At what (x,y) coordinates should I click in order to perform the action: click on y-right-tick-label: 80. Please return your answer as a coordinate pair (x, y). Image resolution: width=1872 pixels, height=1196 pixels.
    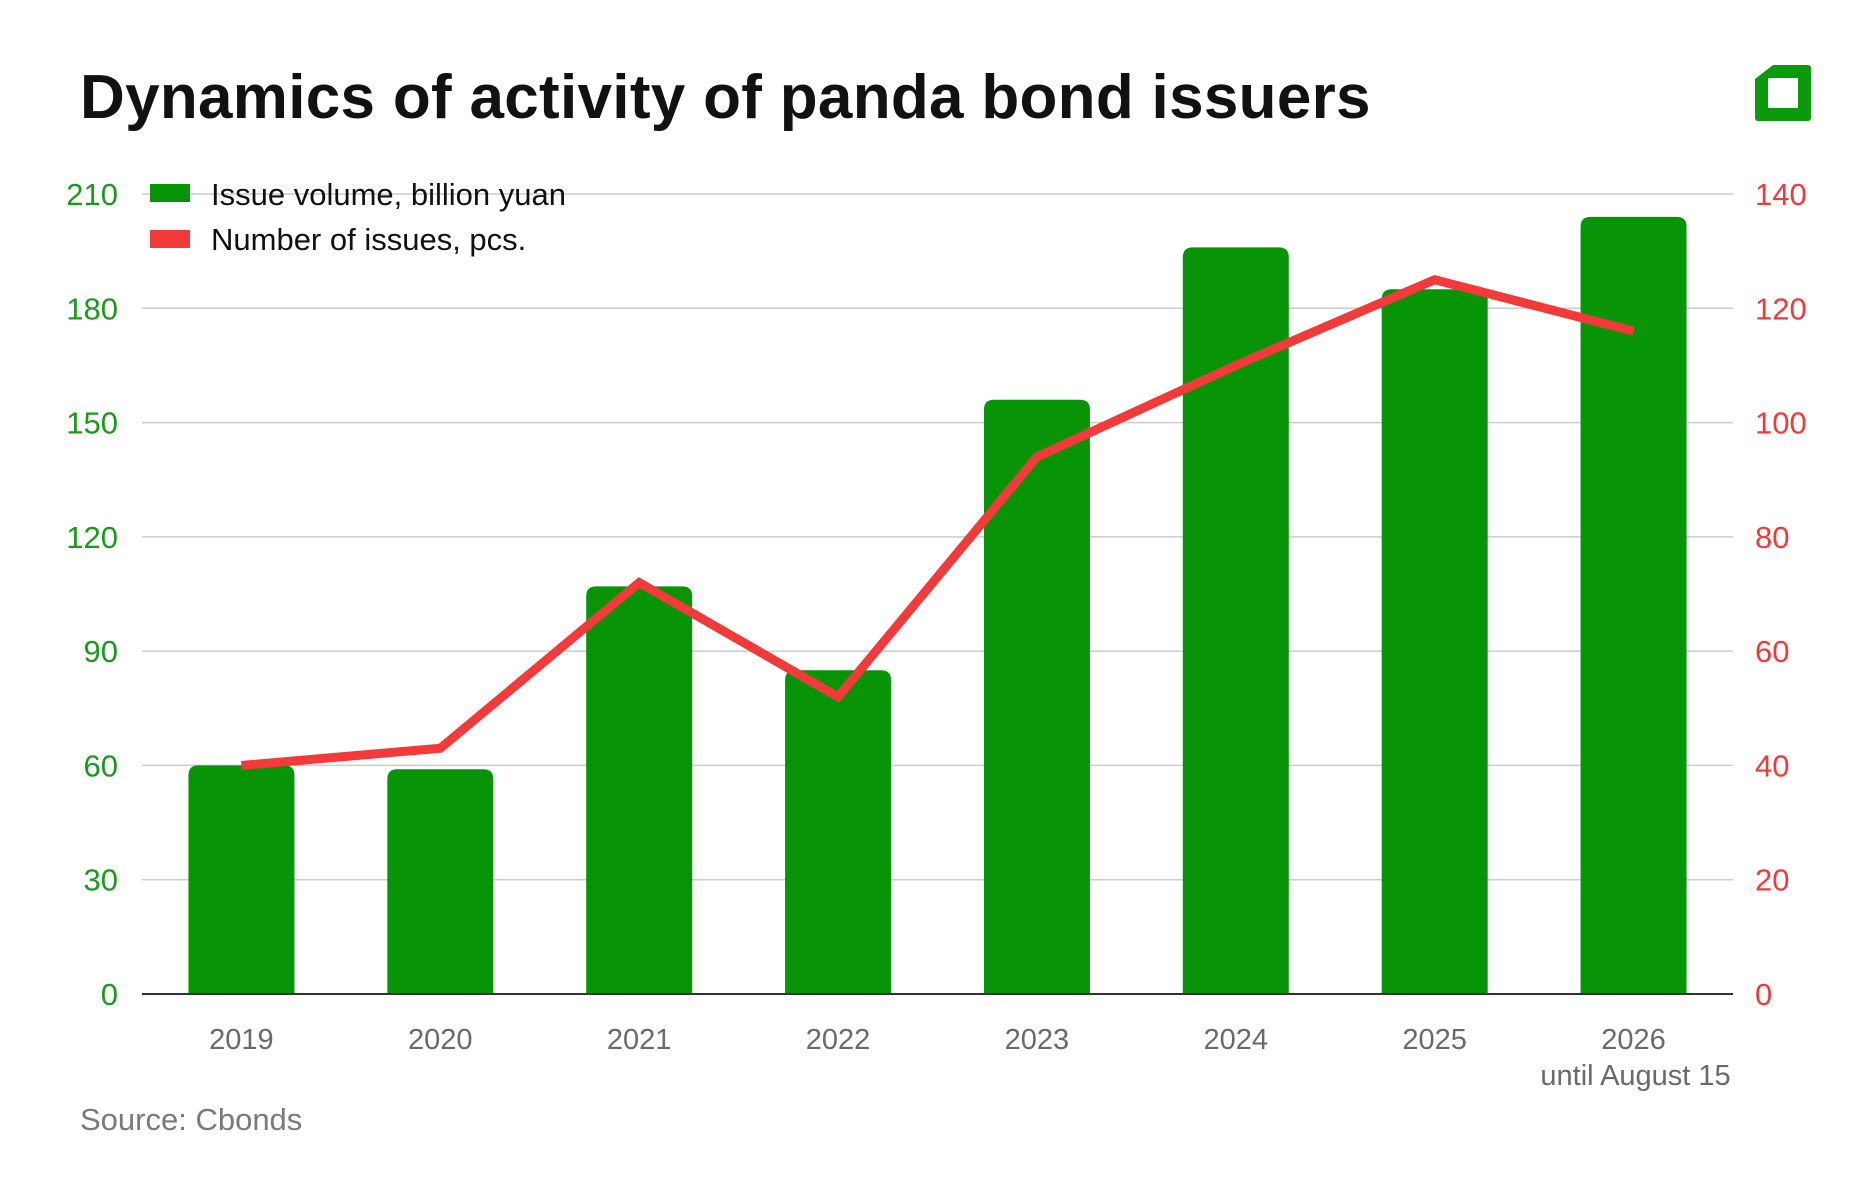
    Looking at the image, I should click on (1772, 537).